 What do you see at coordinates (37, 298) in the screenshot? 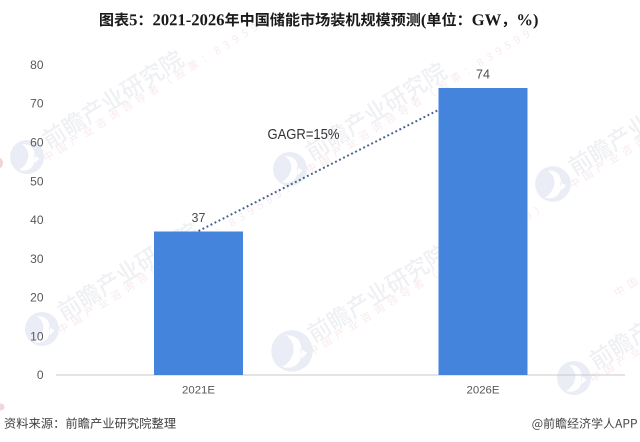
I see `svg-text: 20` at bounding box center [37, 298].